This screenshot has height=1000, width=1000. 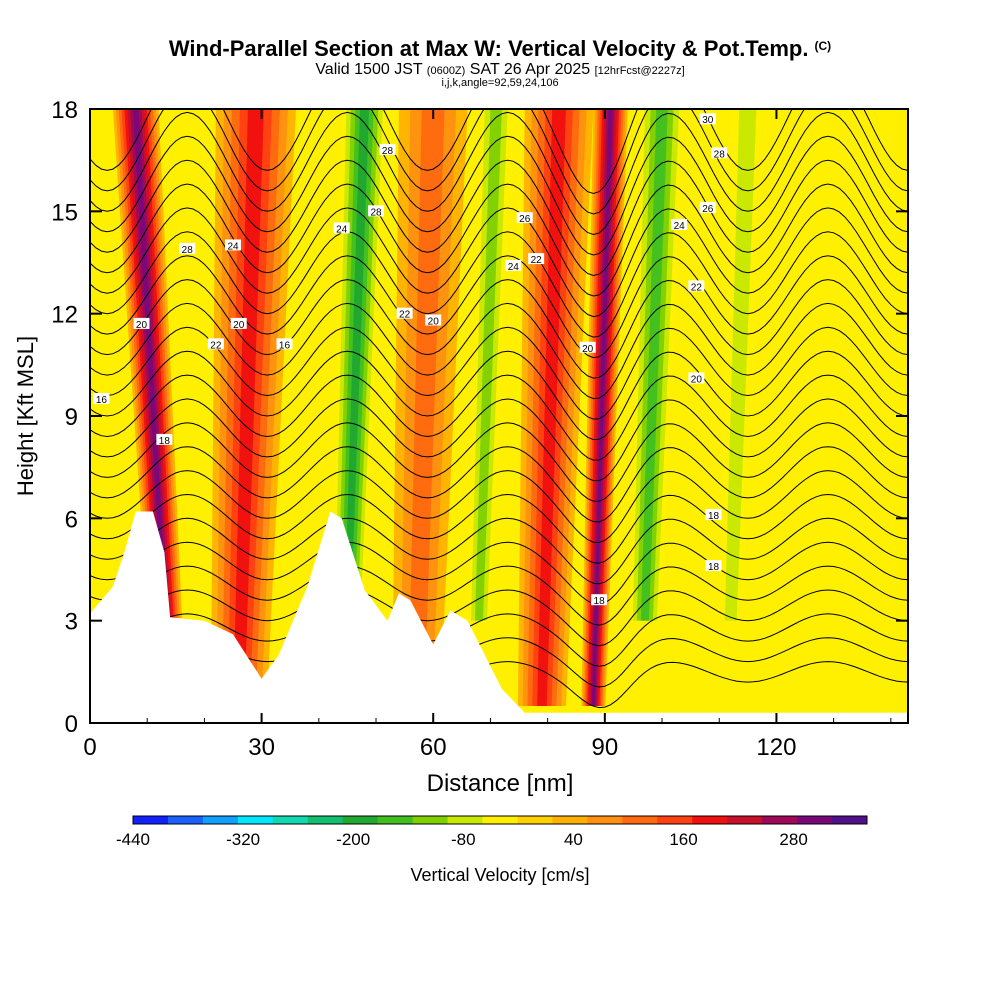 What do you see at coordinates (71, 724) in the screenshot?
I see `y-tick-label: 0` at bounding box center [71, 724].